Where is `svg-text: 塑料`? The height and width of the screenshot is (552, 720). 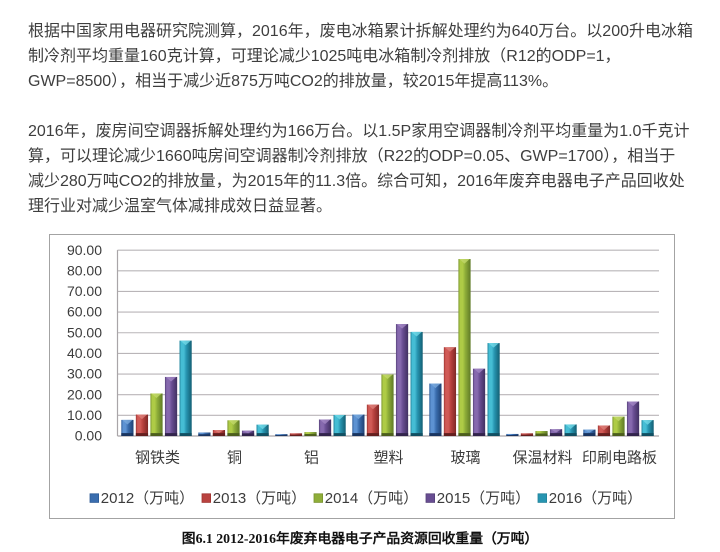
svg-text: 塑料 is located at coordinates (388, 458).